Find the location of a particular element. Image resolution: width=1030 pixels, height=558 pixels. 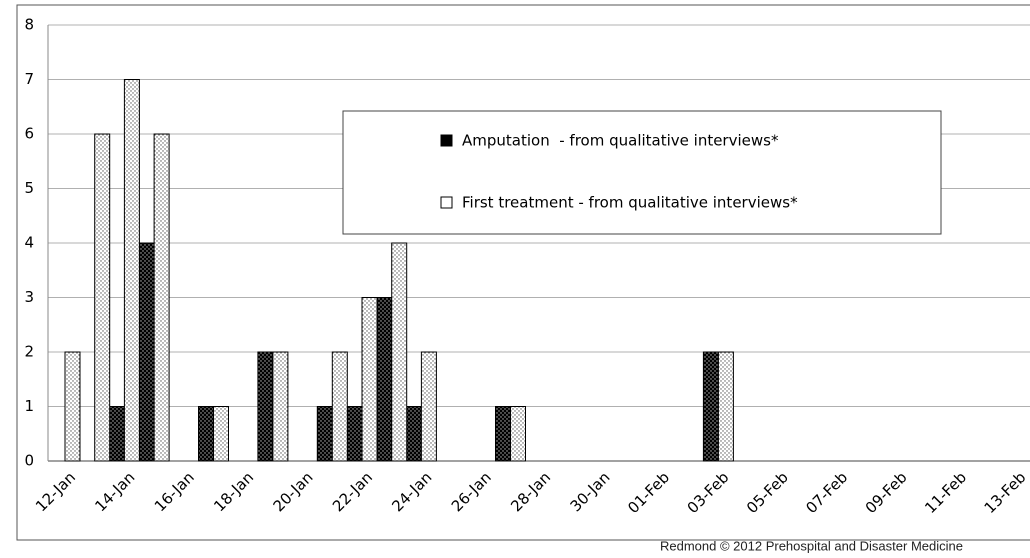

x-tick-label: 26-Jan is located at coordinates (471, 491).